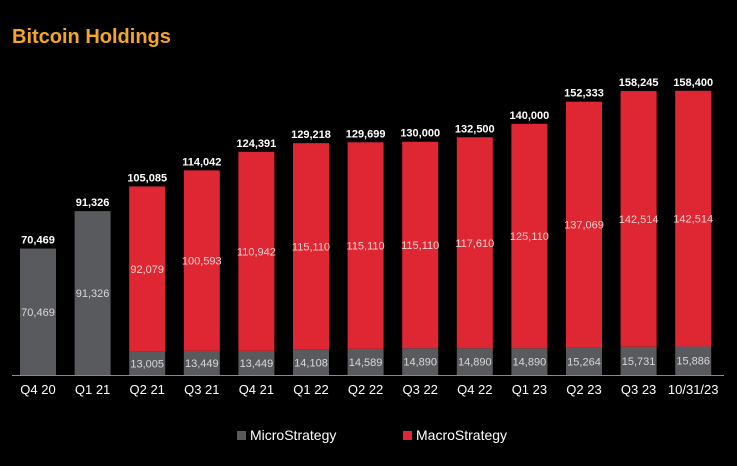 The width and height of the screenshot is (737, 466). Describe the element at coordinates (311, 135) in the screenshot. I see `total-label-5: 129,218` at that location.